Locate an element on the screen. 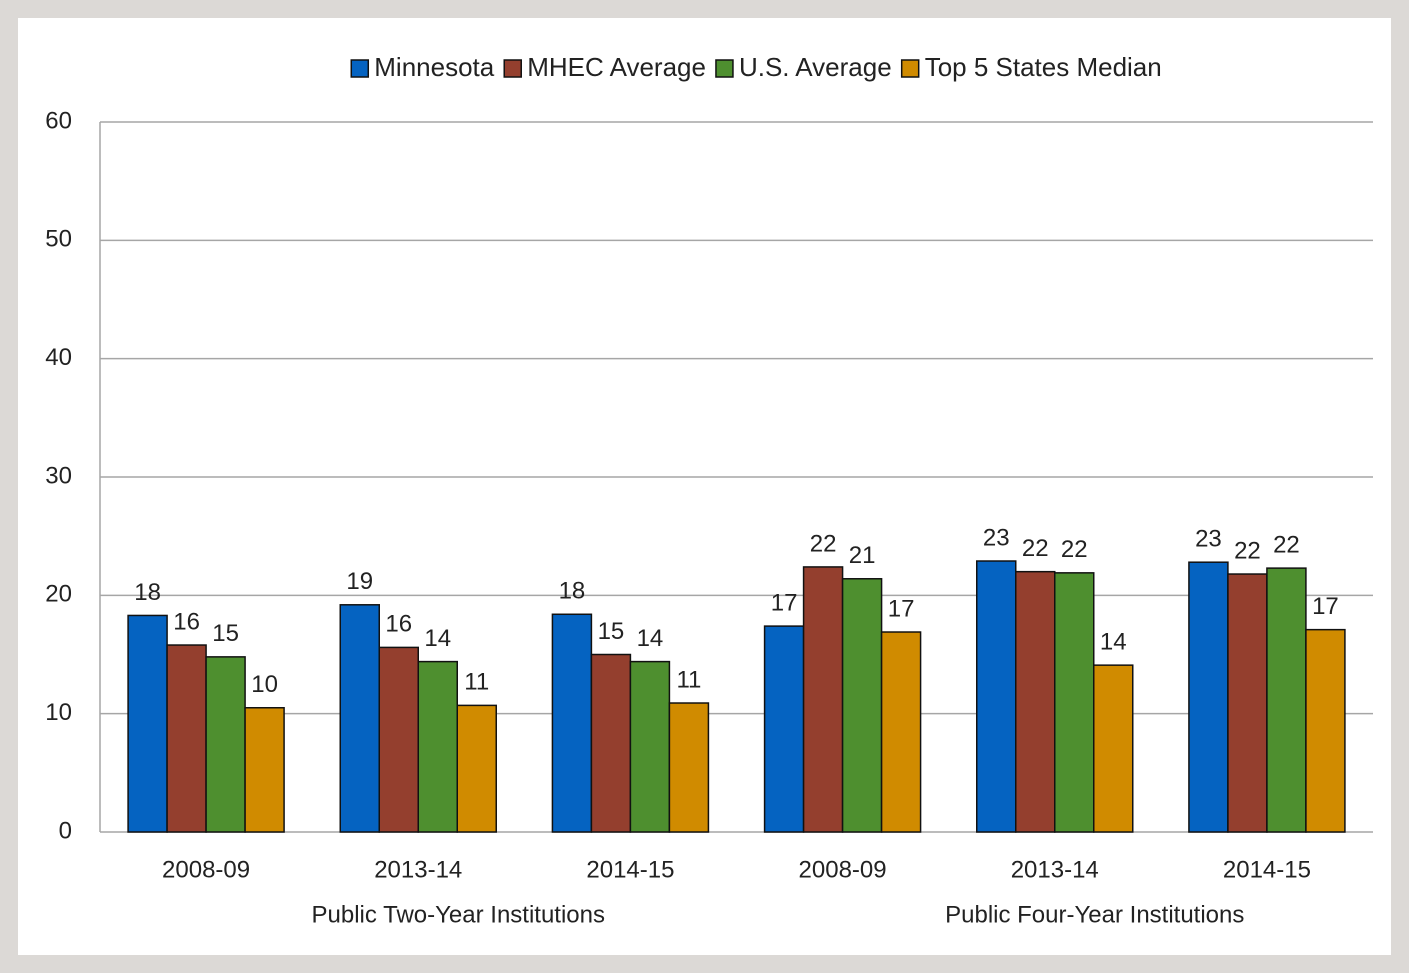 This screenshot has width=1409, height=973. y-tick-label: 50 is located at coordinates (58, 239).